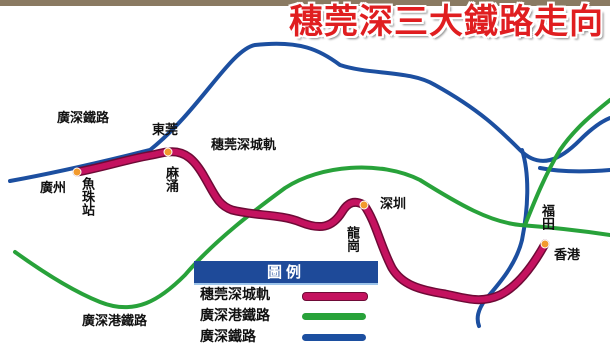 Image resolution: width=610 pixels, height=349 pixels. I want to click on legend-item-suiguan-shen: 穗莞深城軌, so click(286, 295).